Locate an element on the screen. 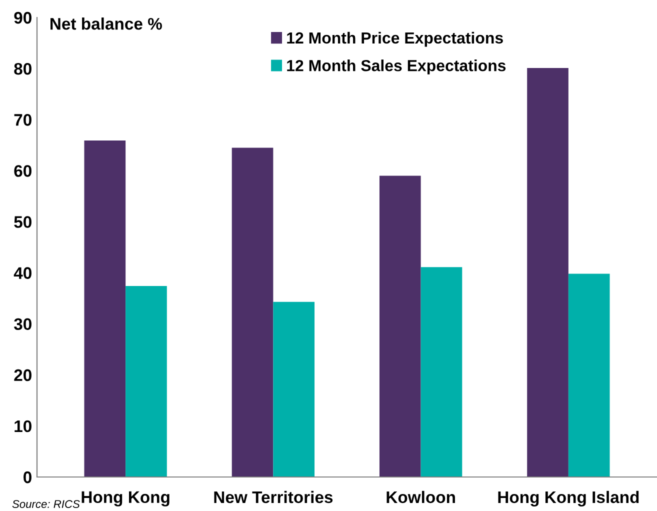  y-tick-label: 70 is located at coordinates (23, 120).